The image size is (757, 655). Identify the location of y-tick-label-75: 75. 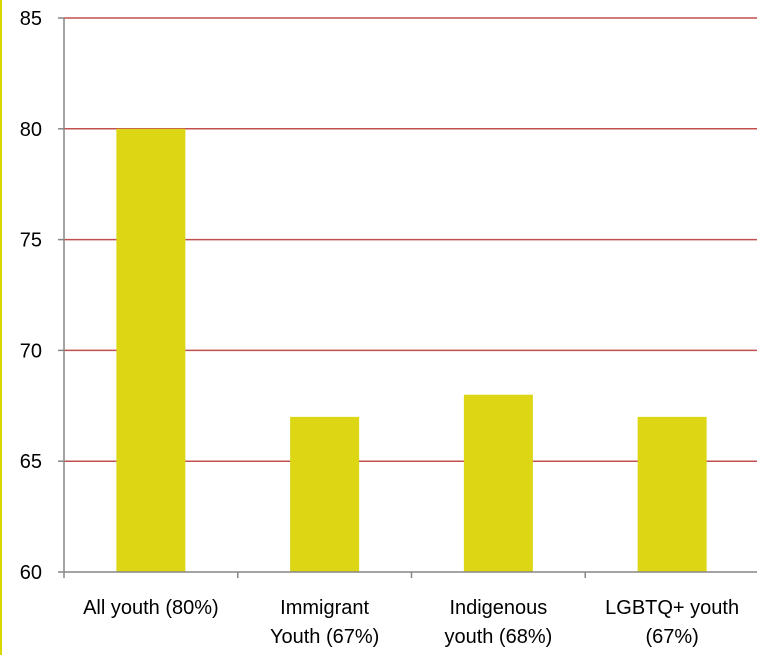
(31, 241).